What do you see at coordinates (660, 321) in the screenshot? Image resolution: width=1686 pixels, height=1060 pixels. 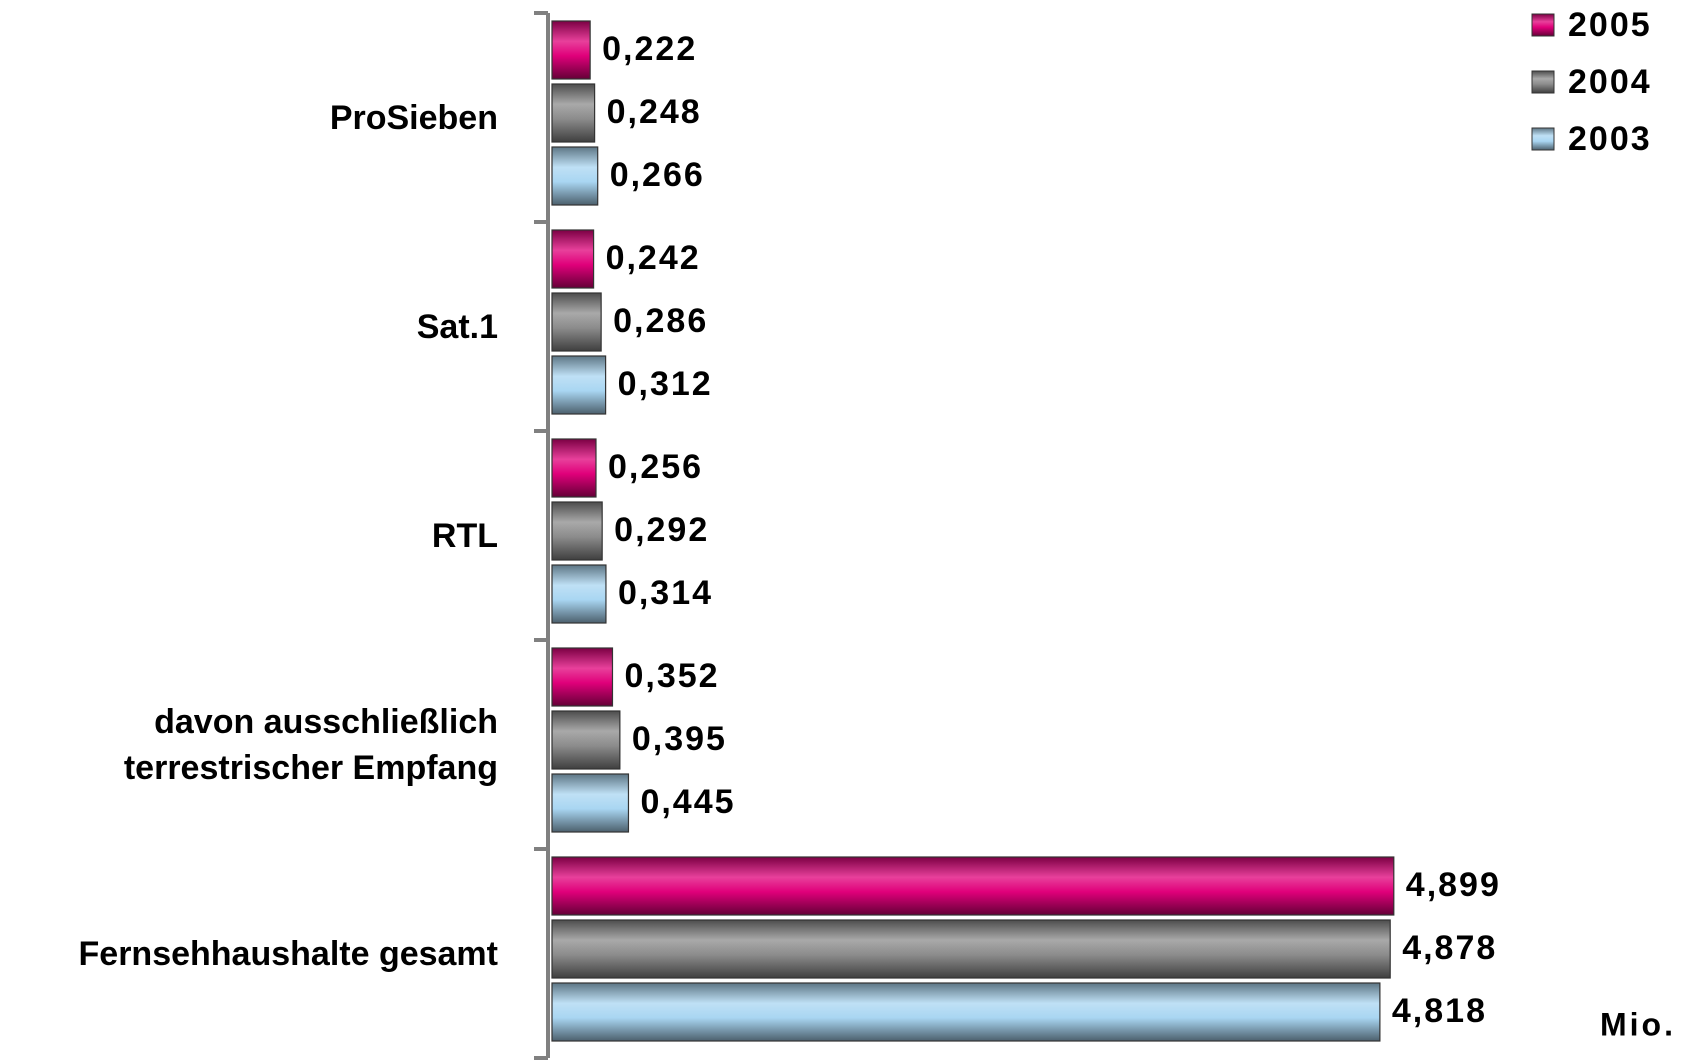 I see `value-label: 0,286` at bounding box center [660, 321].